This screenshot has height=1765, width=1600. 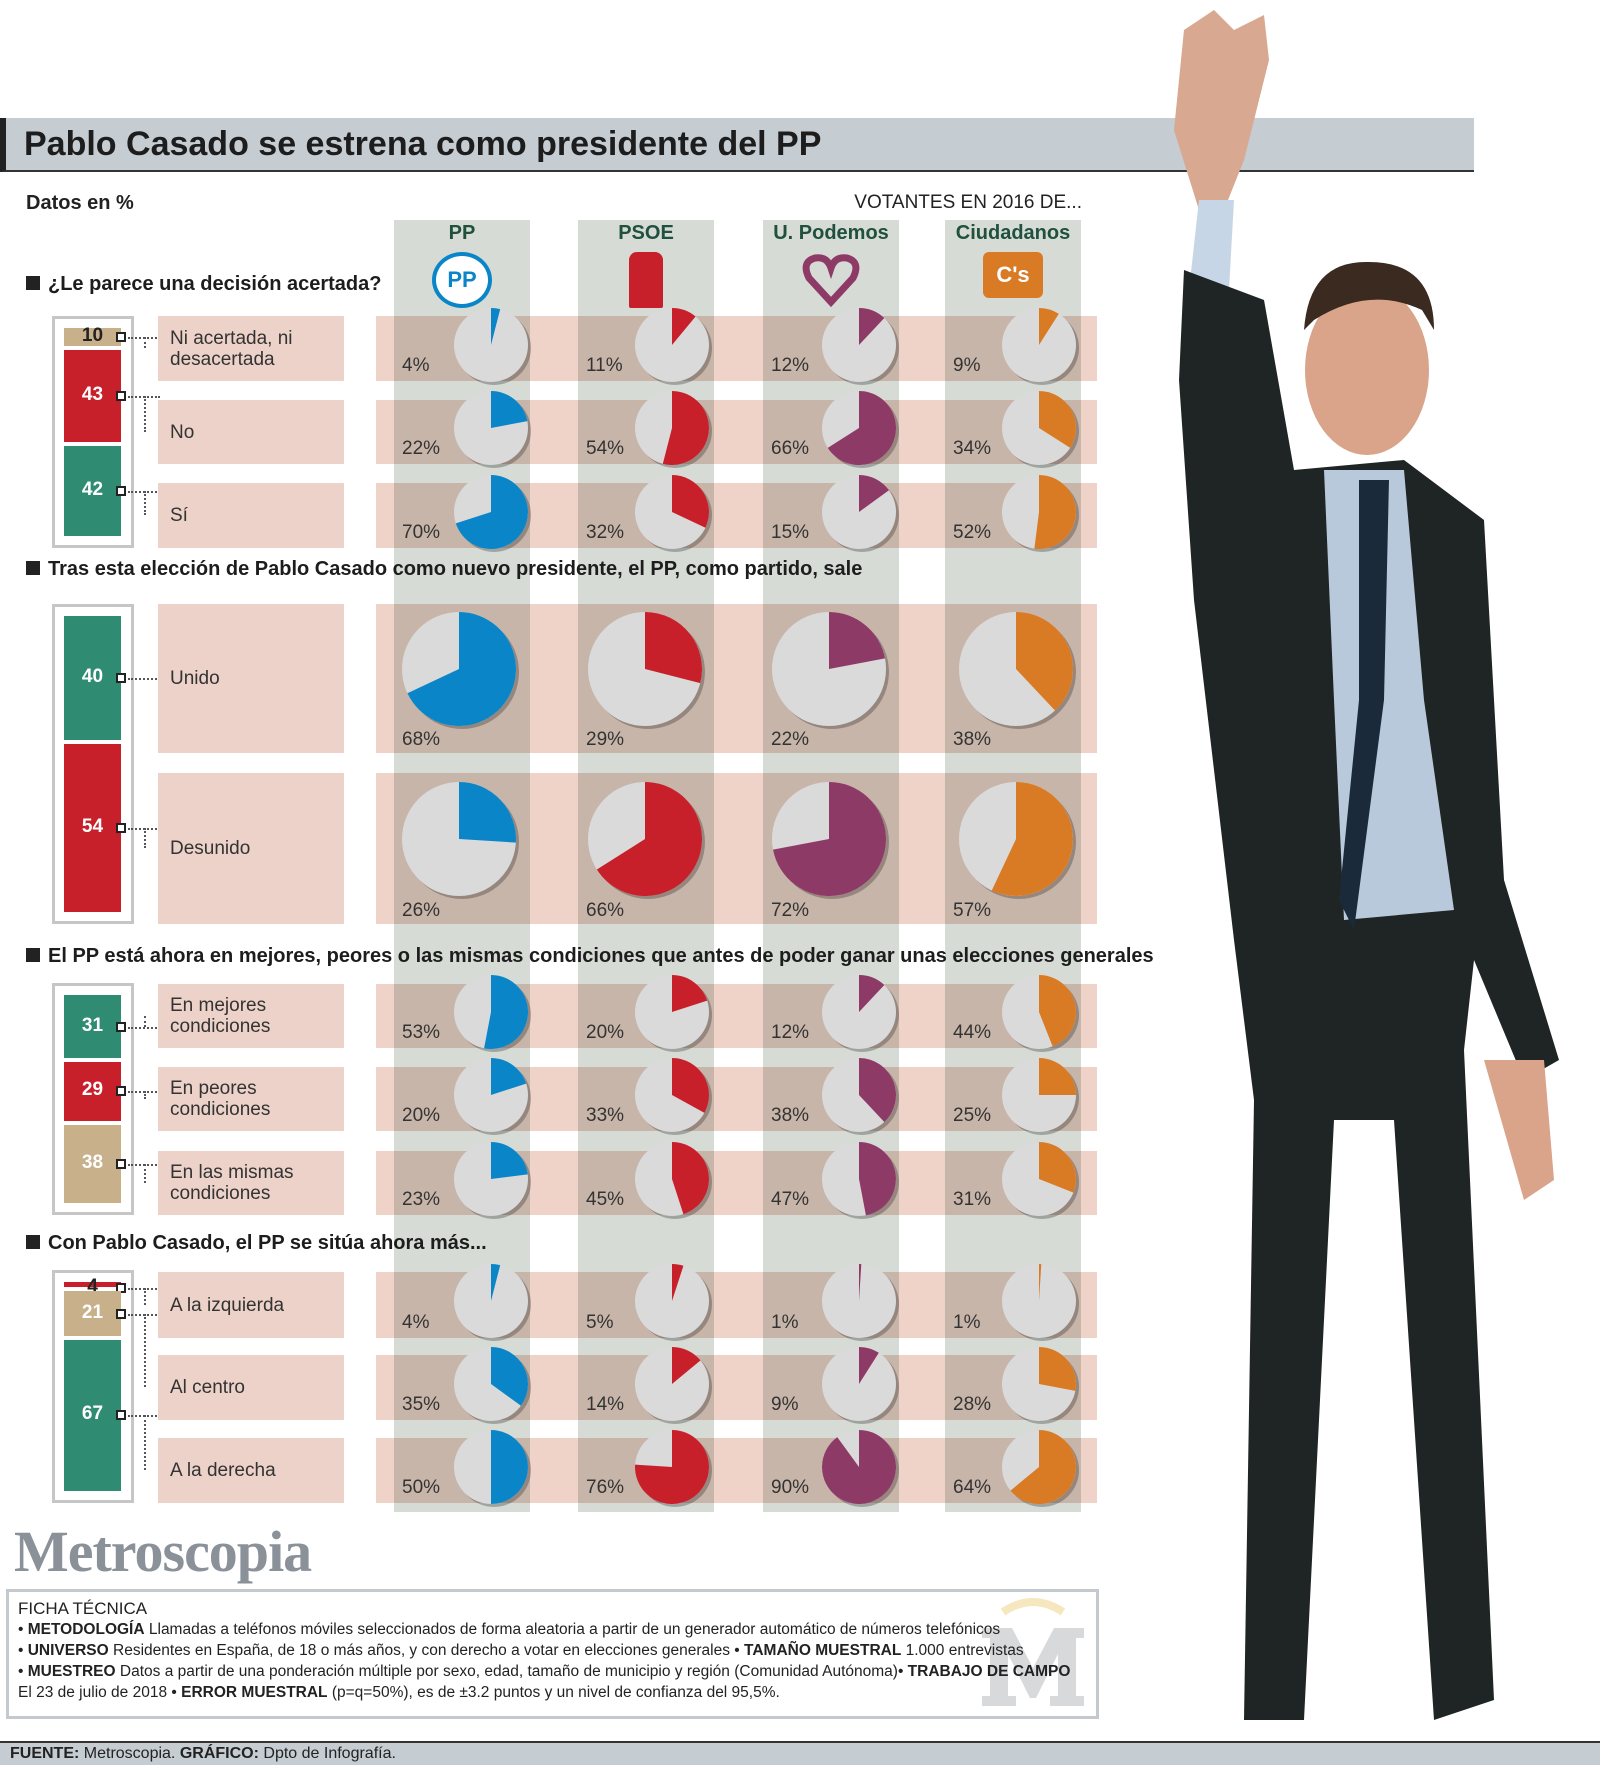 What do you see at coordinates (71, 1671) in the screenshot?
I see `ficha-key: MUESTREO` at bounding box center [71, 1671].